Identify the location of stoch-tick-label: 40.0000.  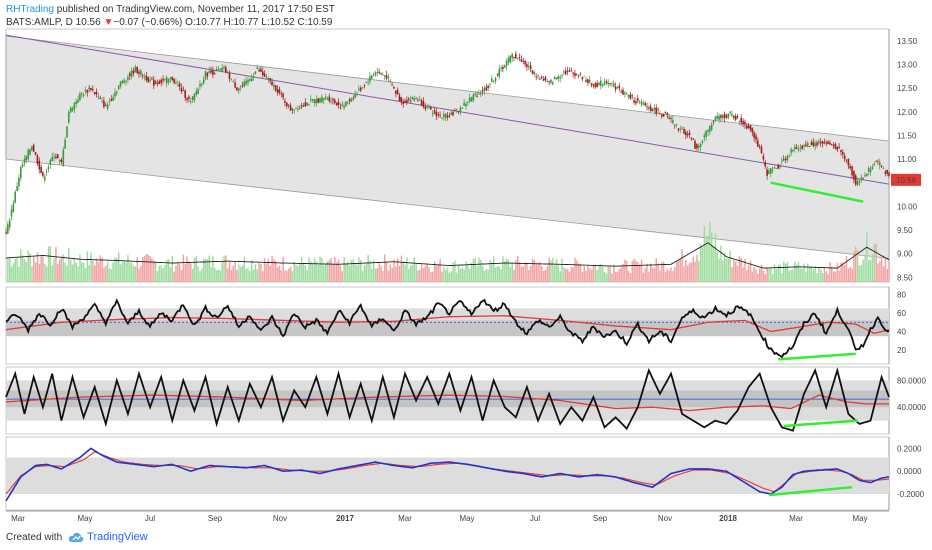
(911, 407).